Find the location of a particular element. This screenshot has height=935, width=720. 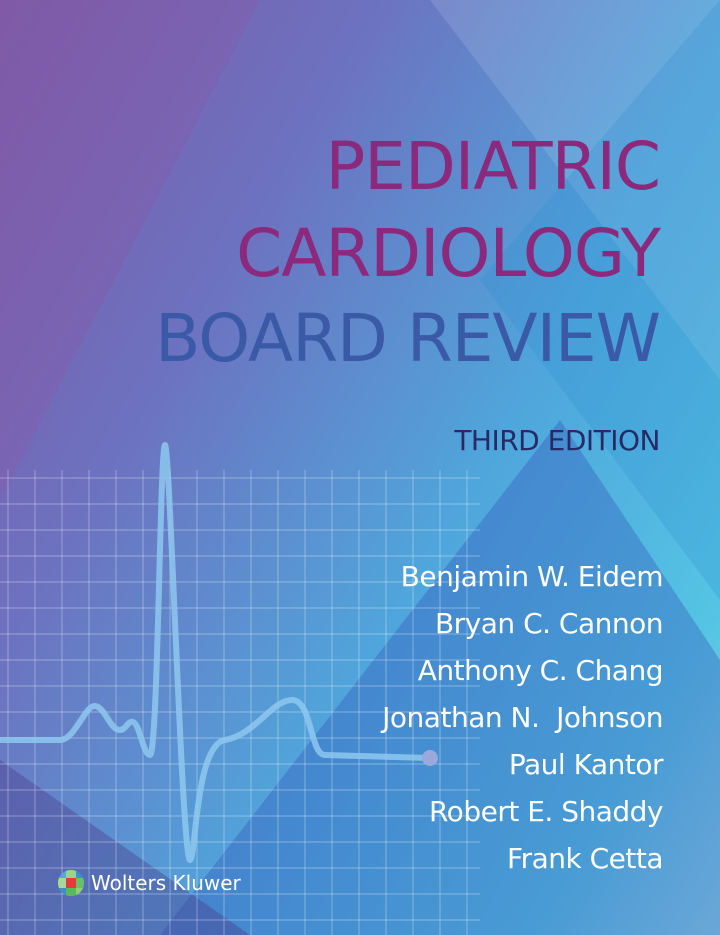

author: Benjamin W. Eidem is located at coordinates (532, 576).